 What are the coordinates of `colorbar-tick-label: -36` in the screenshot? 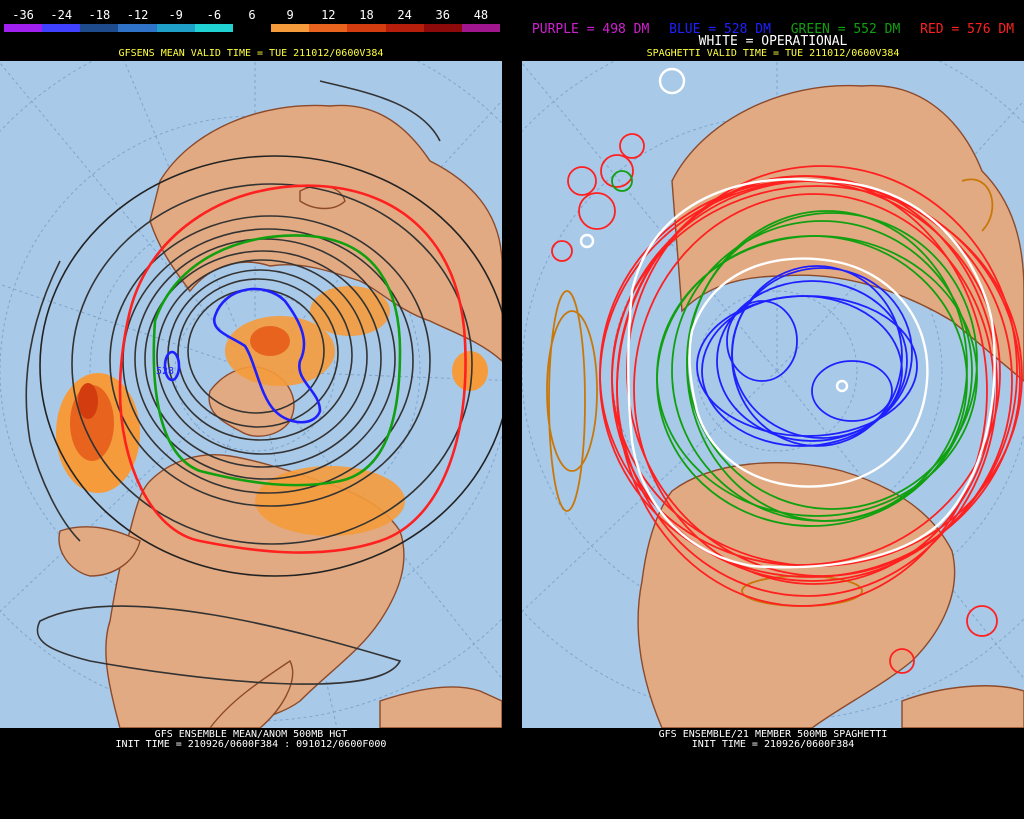 It's located at (23, 15).